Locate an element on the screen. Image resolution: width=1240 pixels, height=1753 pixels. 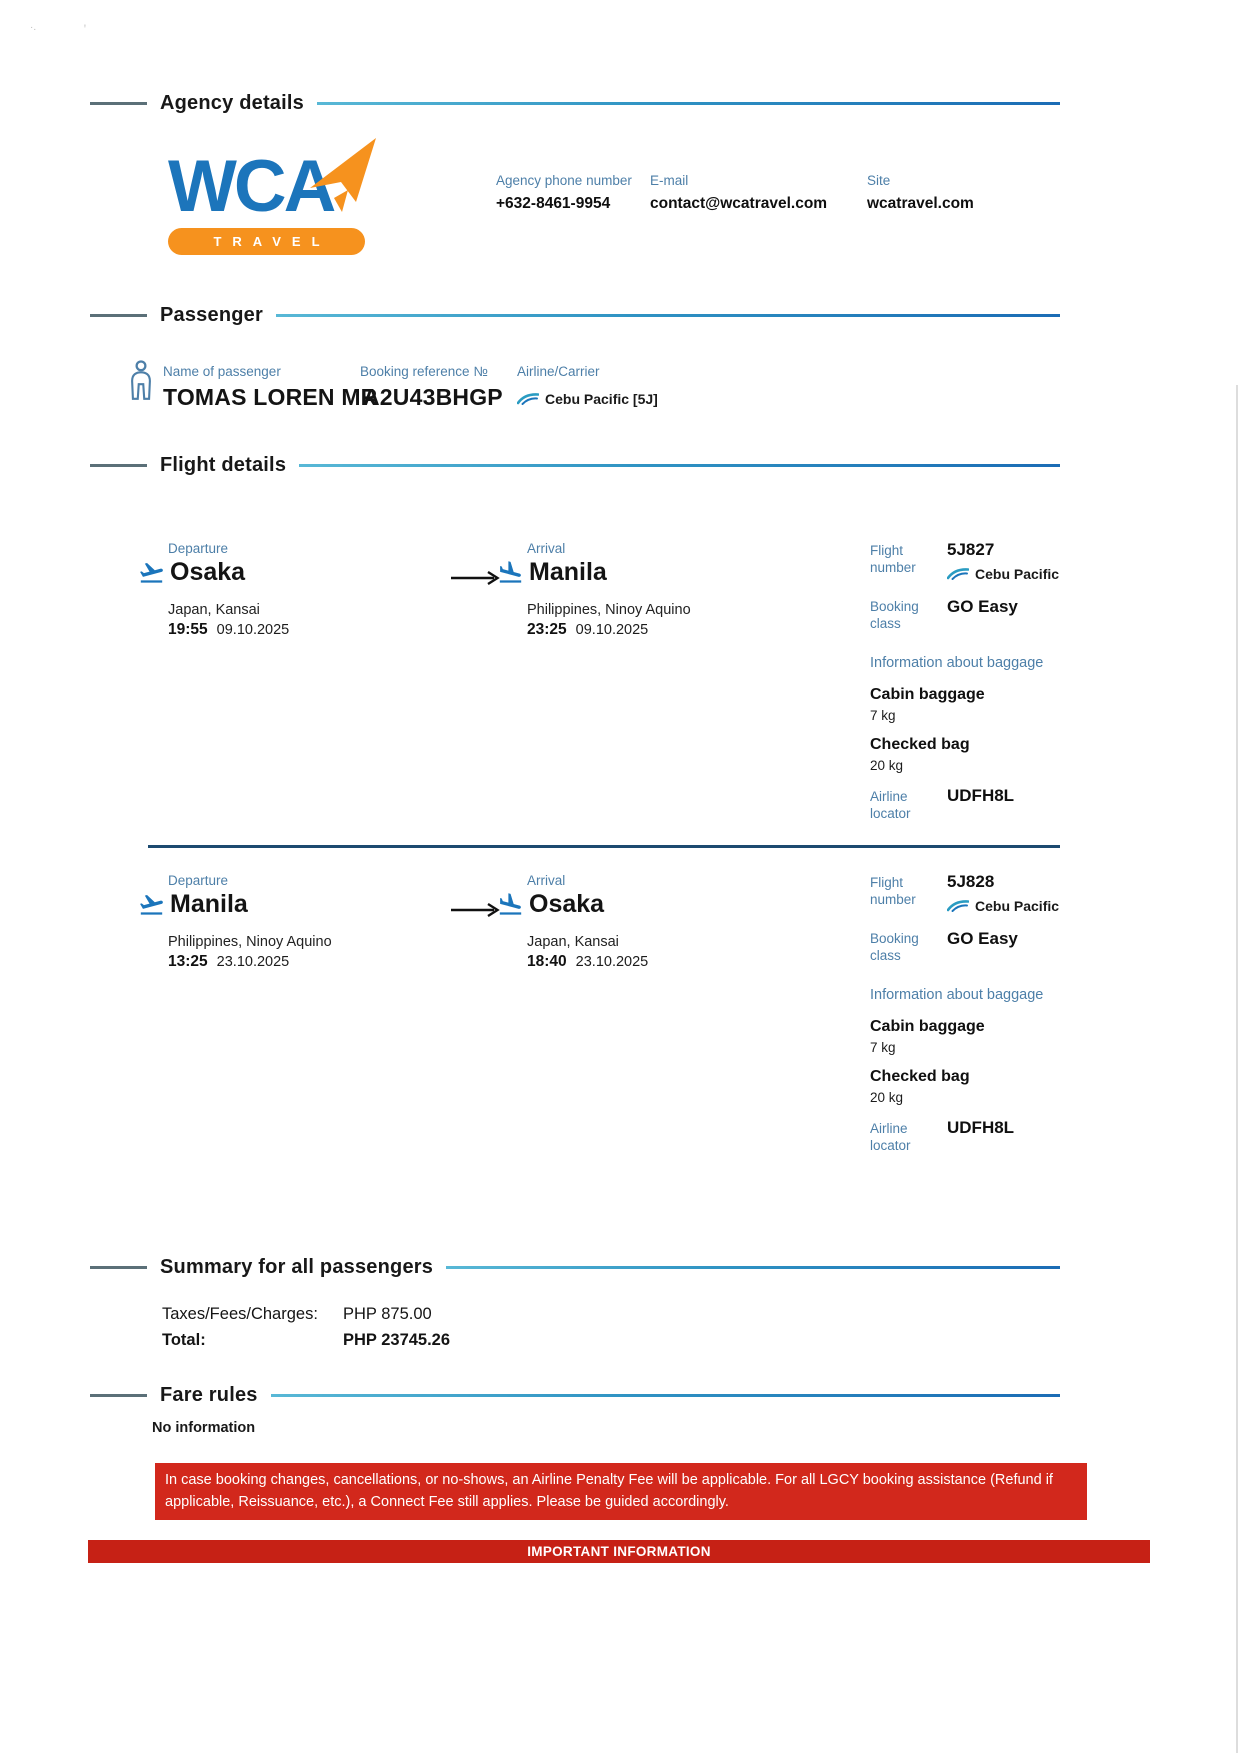
wca-logo: WCA TRAVEL is located at coordinates (272, 196).